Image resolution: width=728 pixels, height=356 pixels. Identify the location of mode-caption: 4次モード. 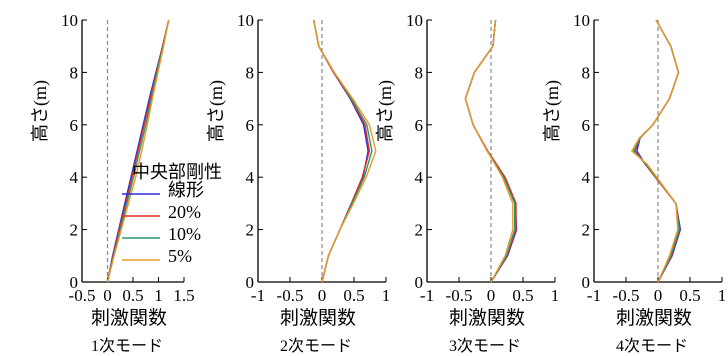
(652, 346).